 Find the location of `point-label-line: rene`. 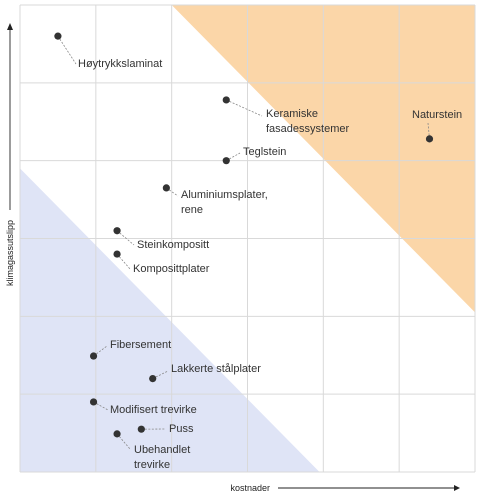

point-label-line: rene is located at coordinates (192, 210).